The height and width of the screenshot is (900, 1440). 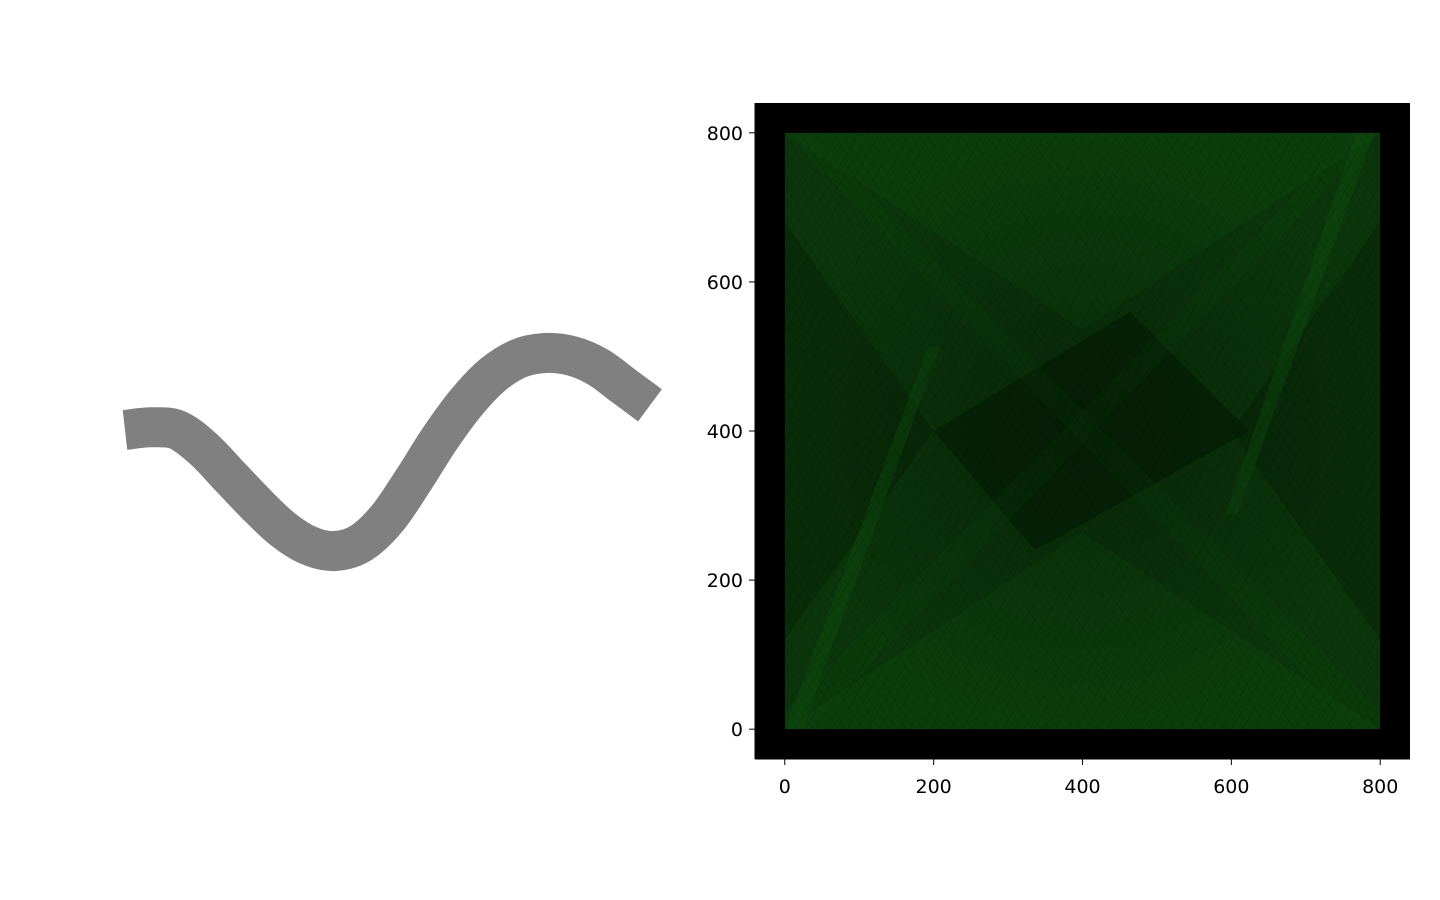 What do you see at coordinates (725, 432) in the screenshot?
I see `y-tick-label: 400` at bounding box center [725, 432].